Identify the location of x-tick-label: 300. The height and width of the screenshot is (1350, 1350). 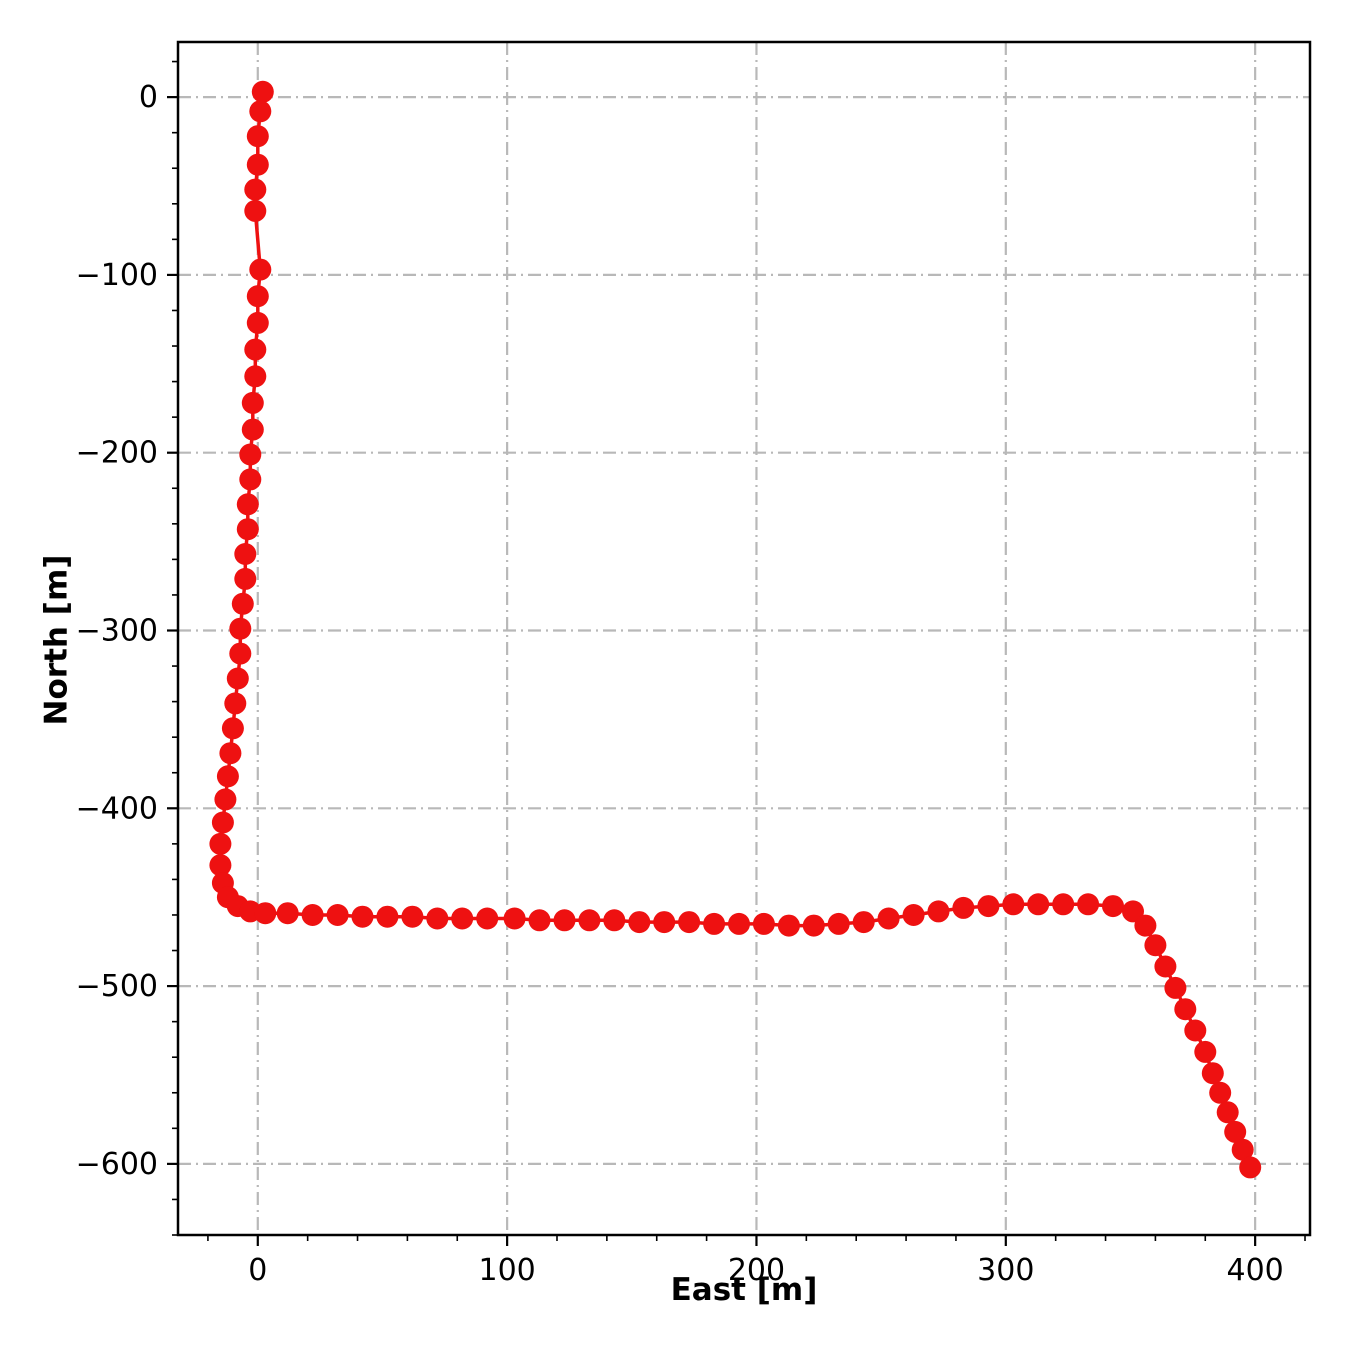
(1005, 1270).